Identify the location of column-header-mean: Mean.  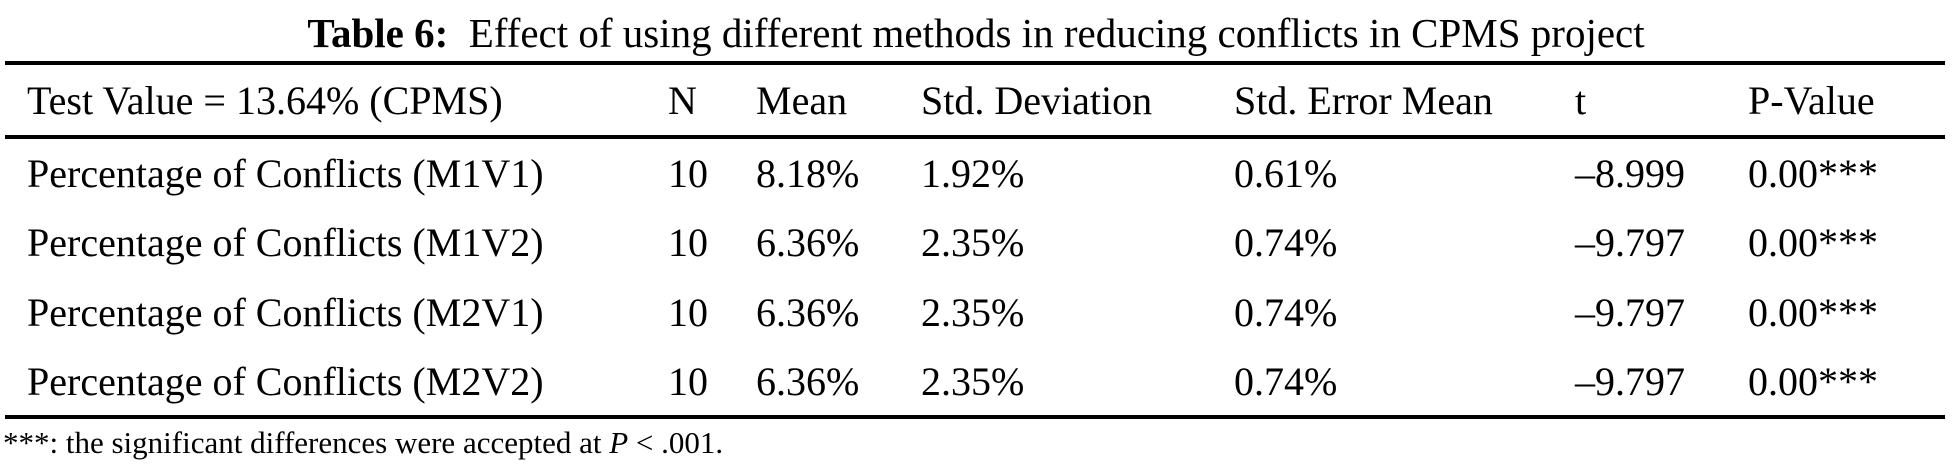
(802, 100).